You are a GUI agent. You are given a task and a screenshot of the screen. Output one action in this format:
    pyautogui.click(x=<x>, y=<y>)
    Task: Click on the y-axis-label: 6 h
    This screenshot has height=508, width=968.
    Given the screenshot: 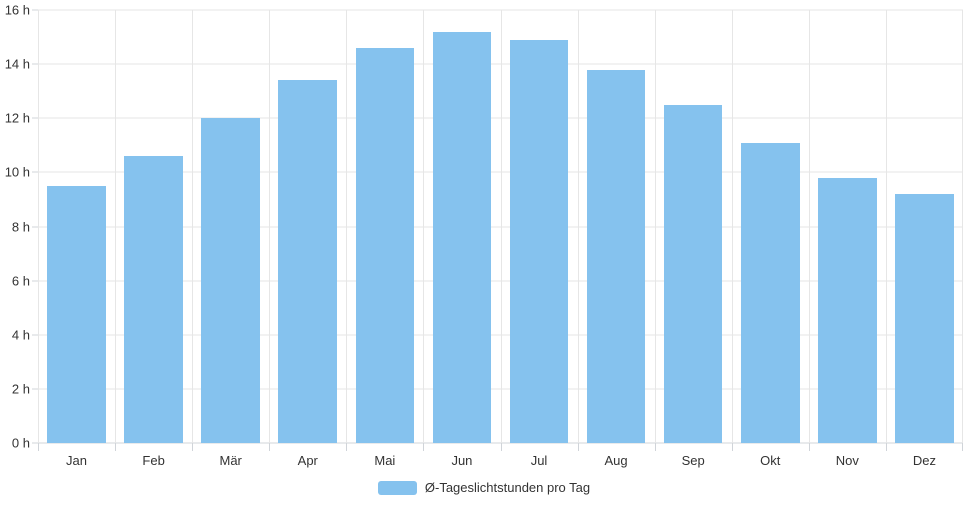 What is the action you would take?
    pyautogui.click(x=20, y=281)
    